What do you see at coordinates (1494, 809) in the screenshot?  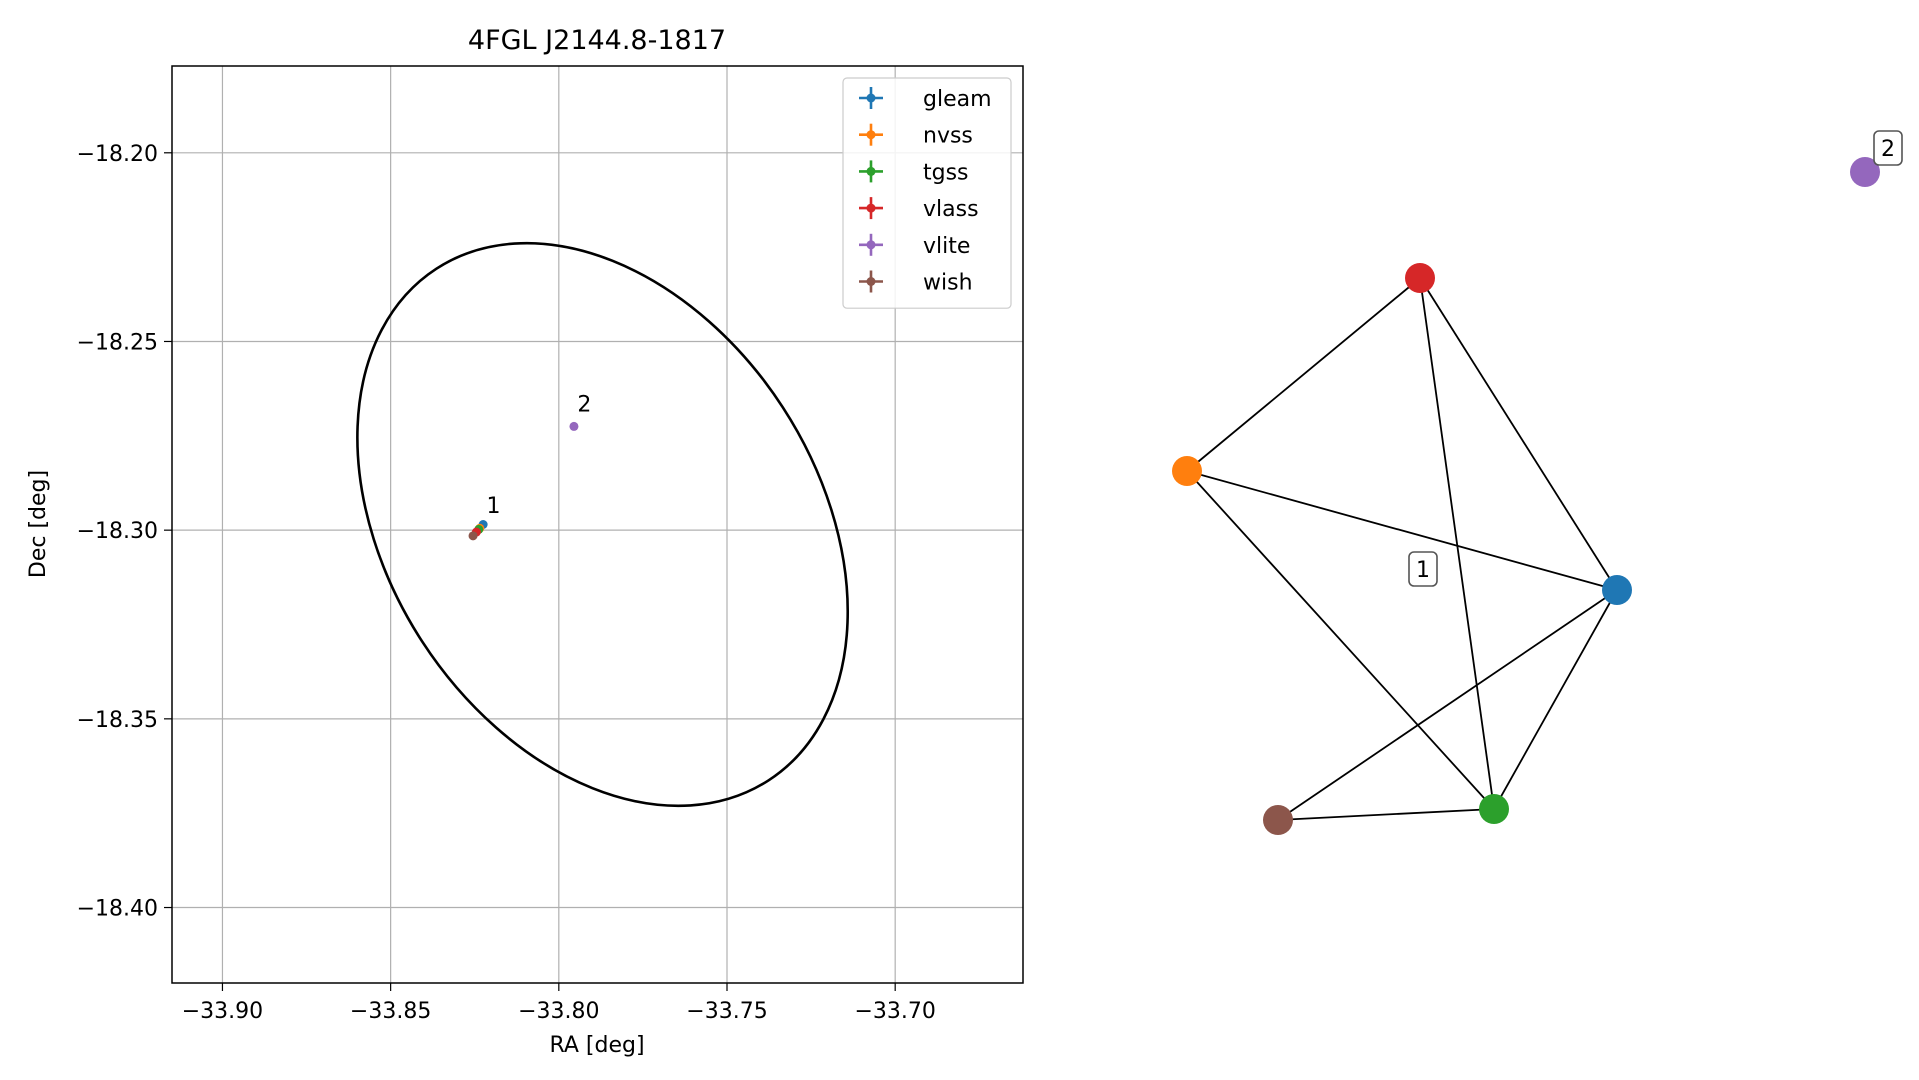 I see `node-tgss` at bounding box center [1494, 809].